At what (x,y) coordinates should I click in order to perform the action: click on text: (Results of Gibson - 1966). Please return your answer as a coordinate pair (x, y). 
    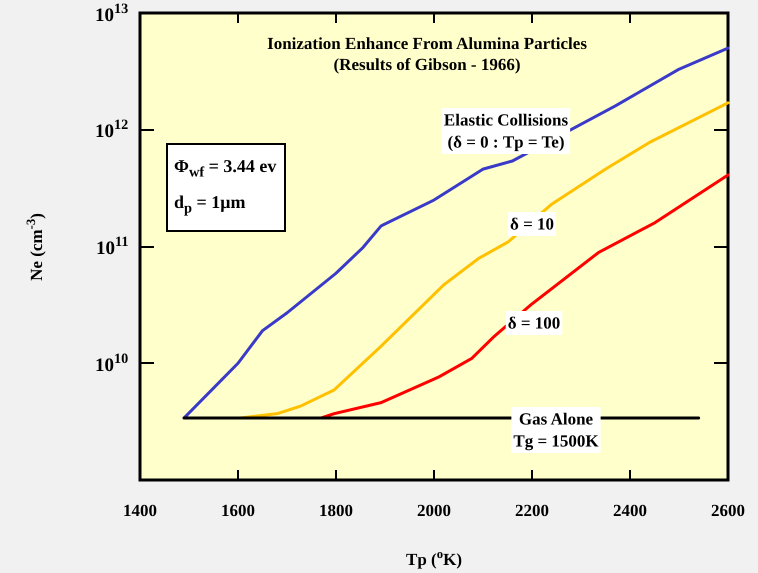
    Looking at the image, I should click on (427, 64).